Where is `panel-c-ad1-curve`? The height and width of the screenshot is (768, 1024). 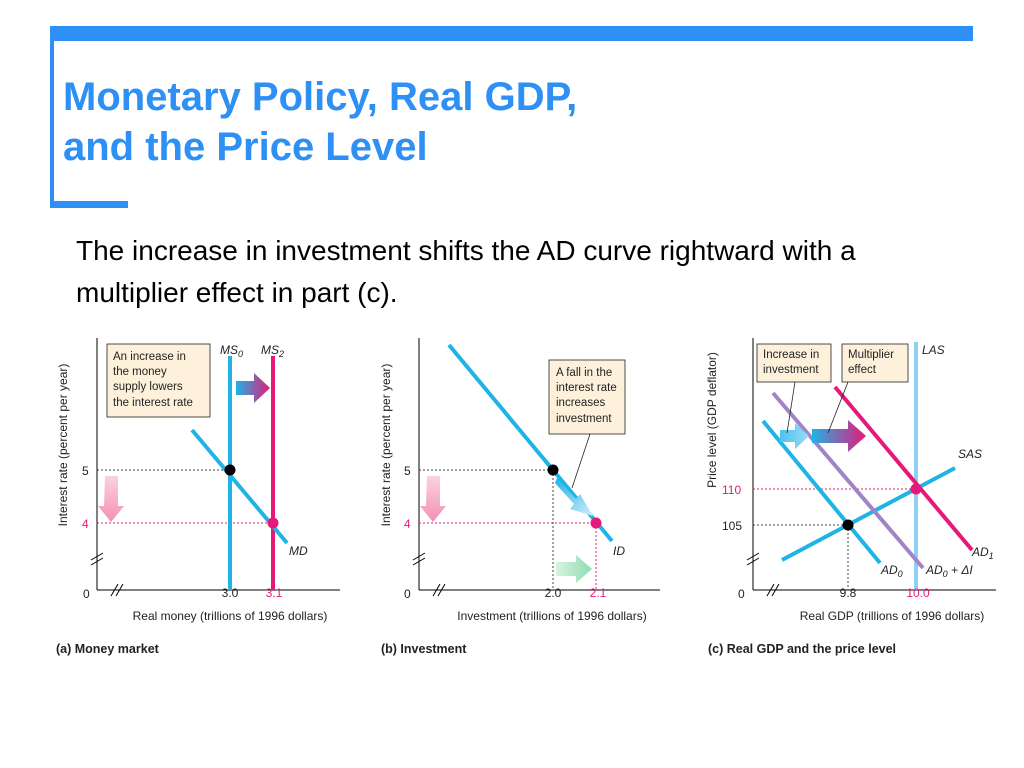 panel-c-ad1-curve is located at coordinates (903, 468).